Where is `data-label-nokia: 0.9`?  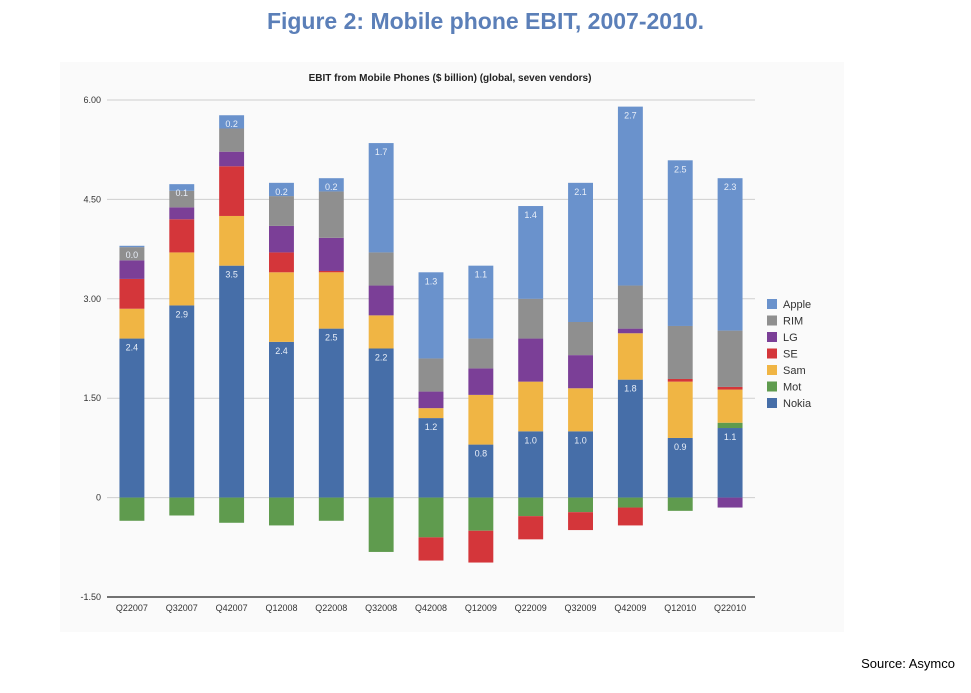 data-label-nokia: 0.9 is located at coordinates (680, 447).